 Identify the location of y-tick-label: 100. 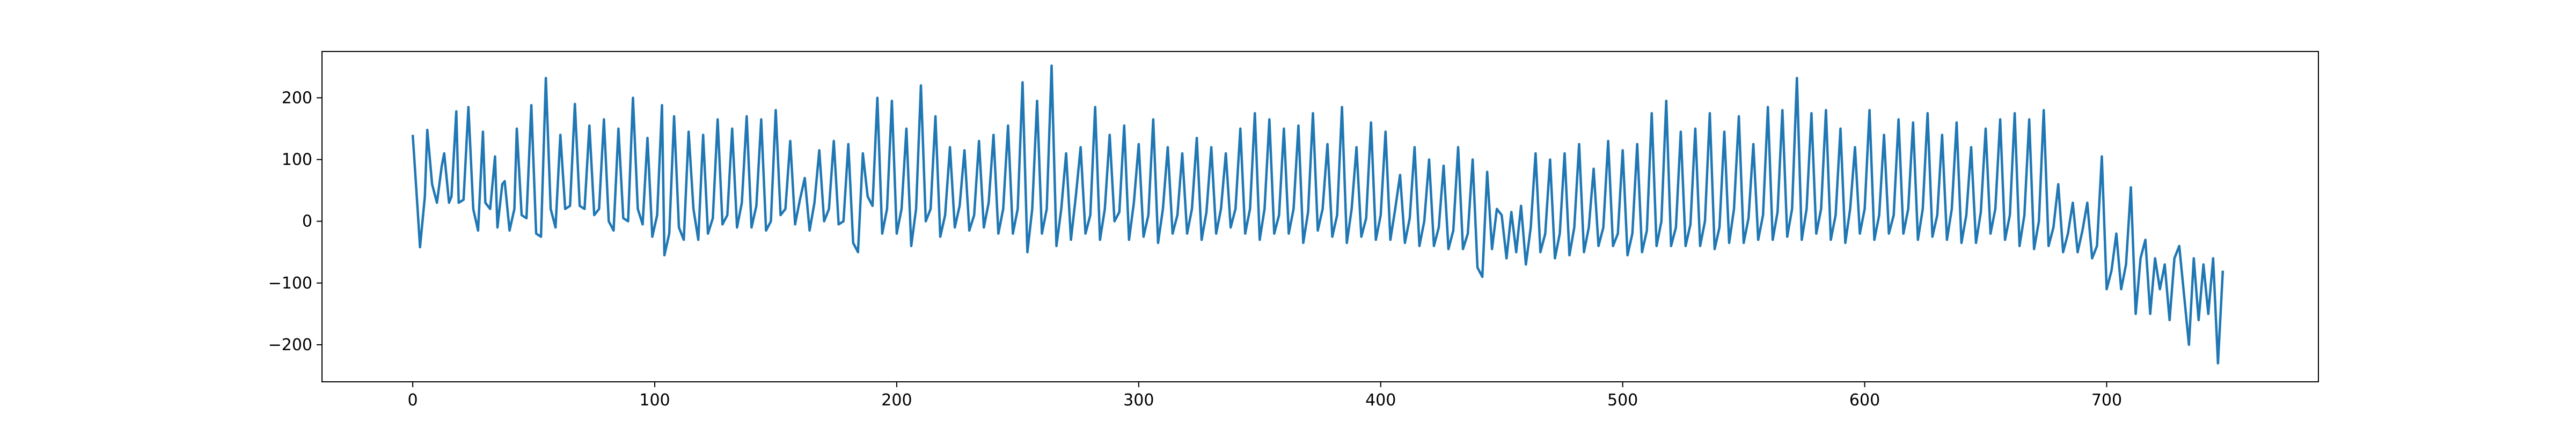
(297, 159).